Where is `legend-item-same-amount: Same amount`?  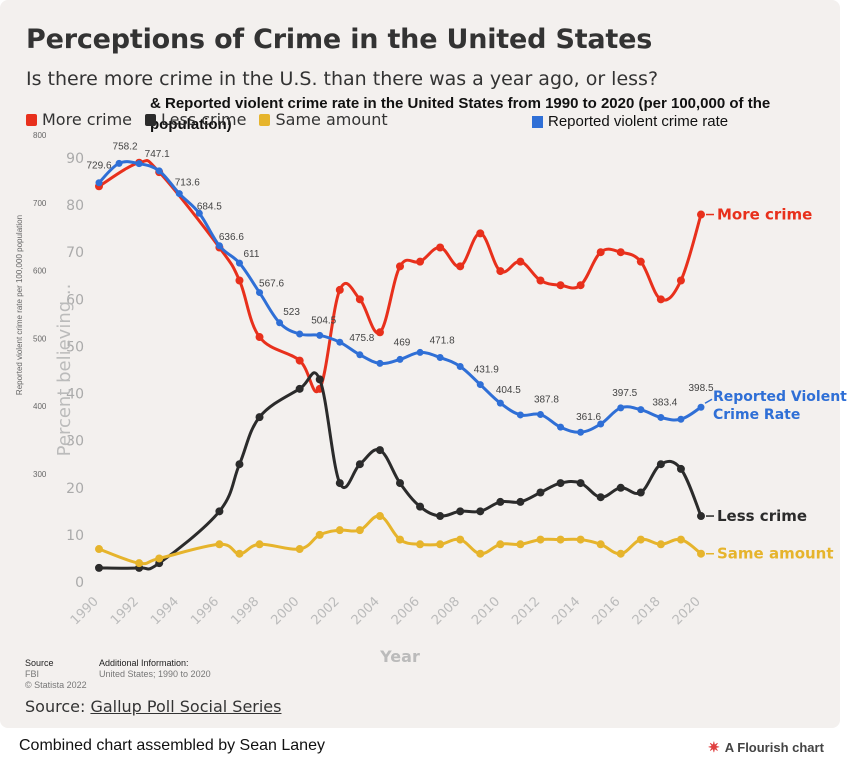 legend-item-same-amount: Same amount is located at coordinates (323, 119).